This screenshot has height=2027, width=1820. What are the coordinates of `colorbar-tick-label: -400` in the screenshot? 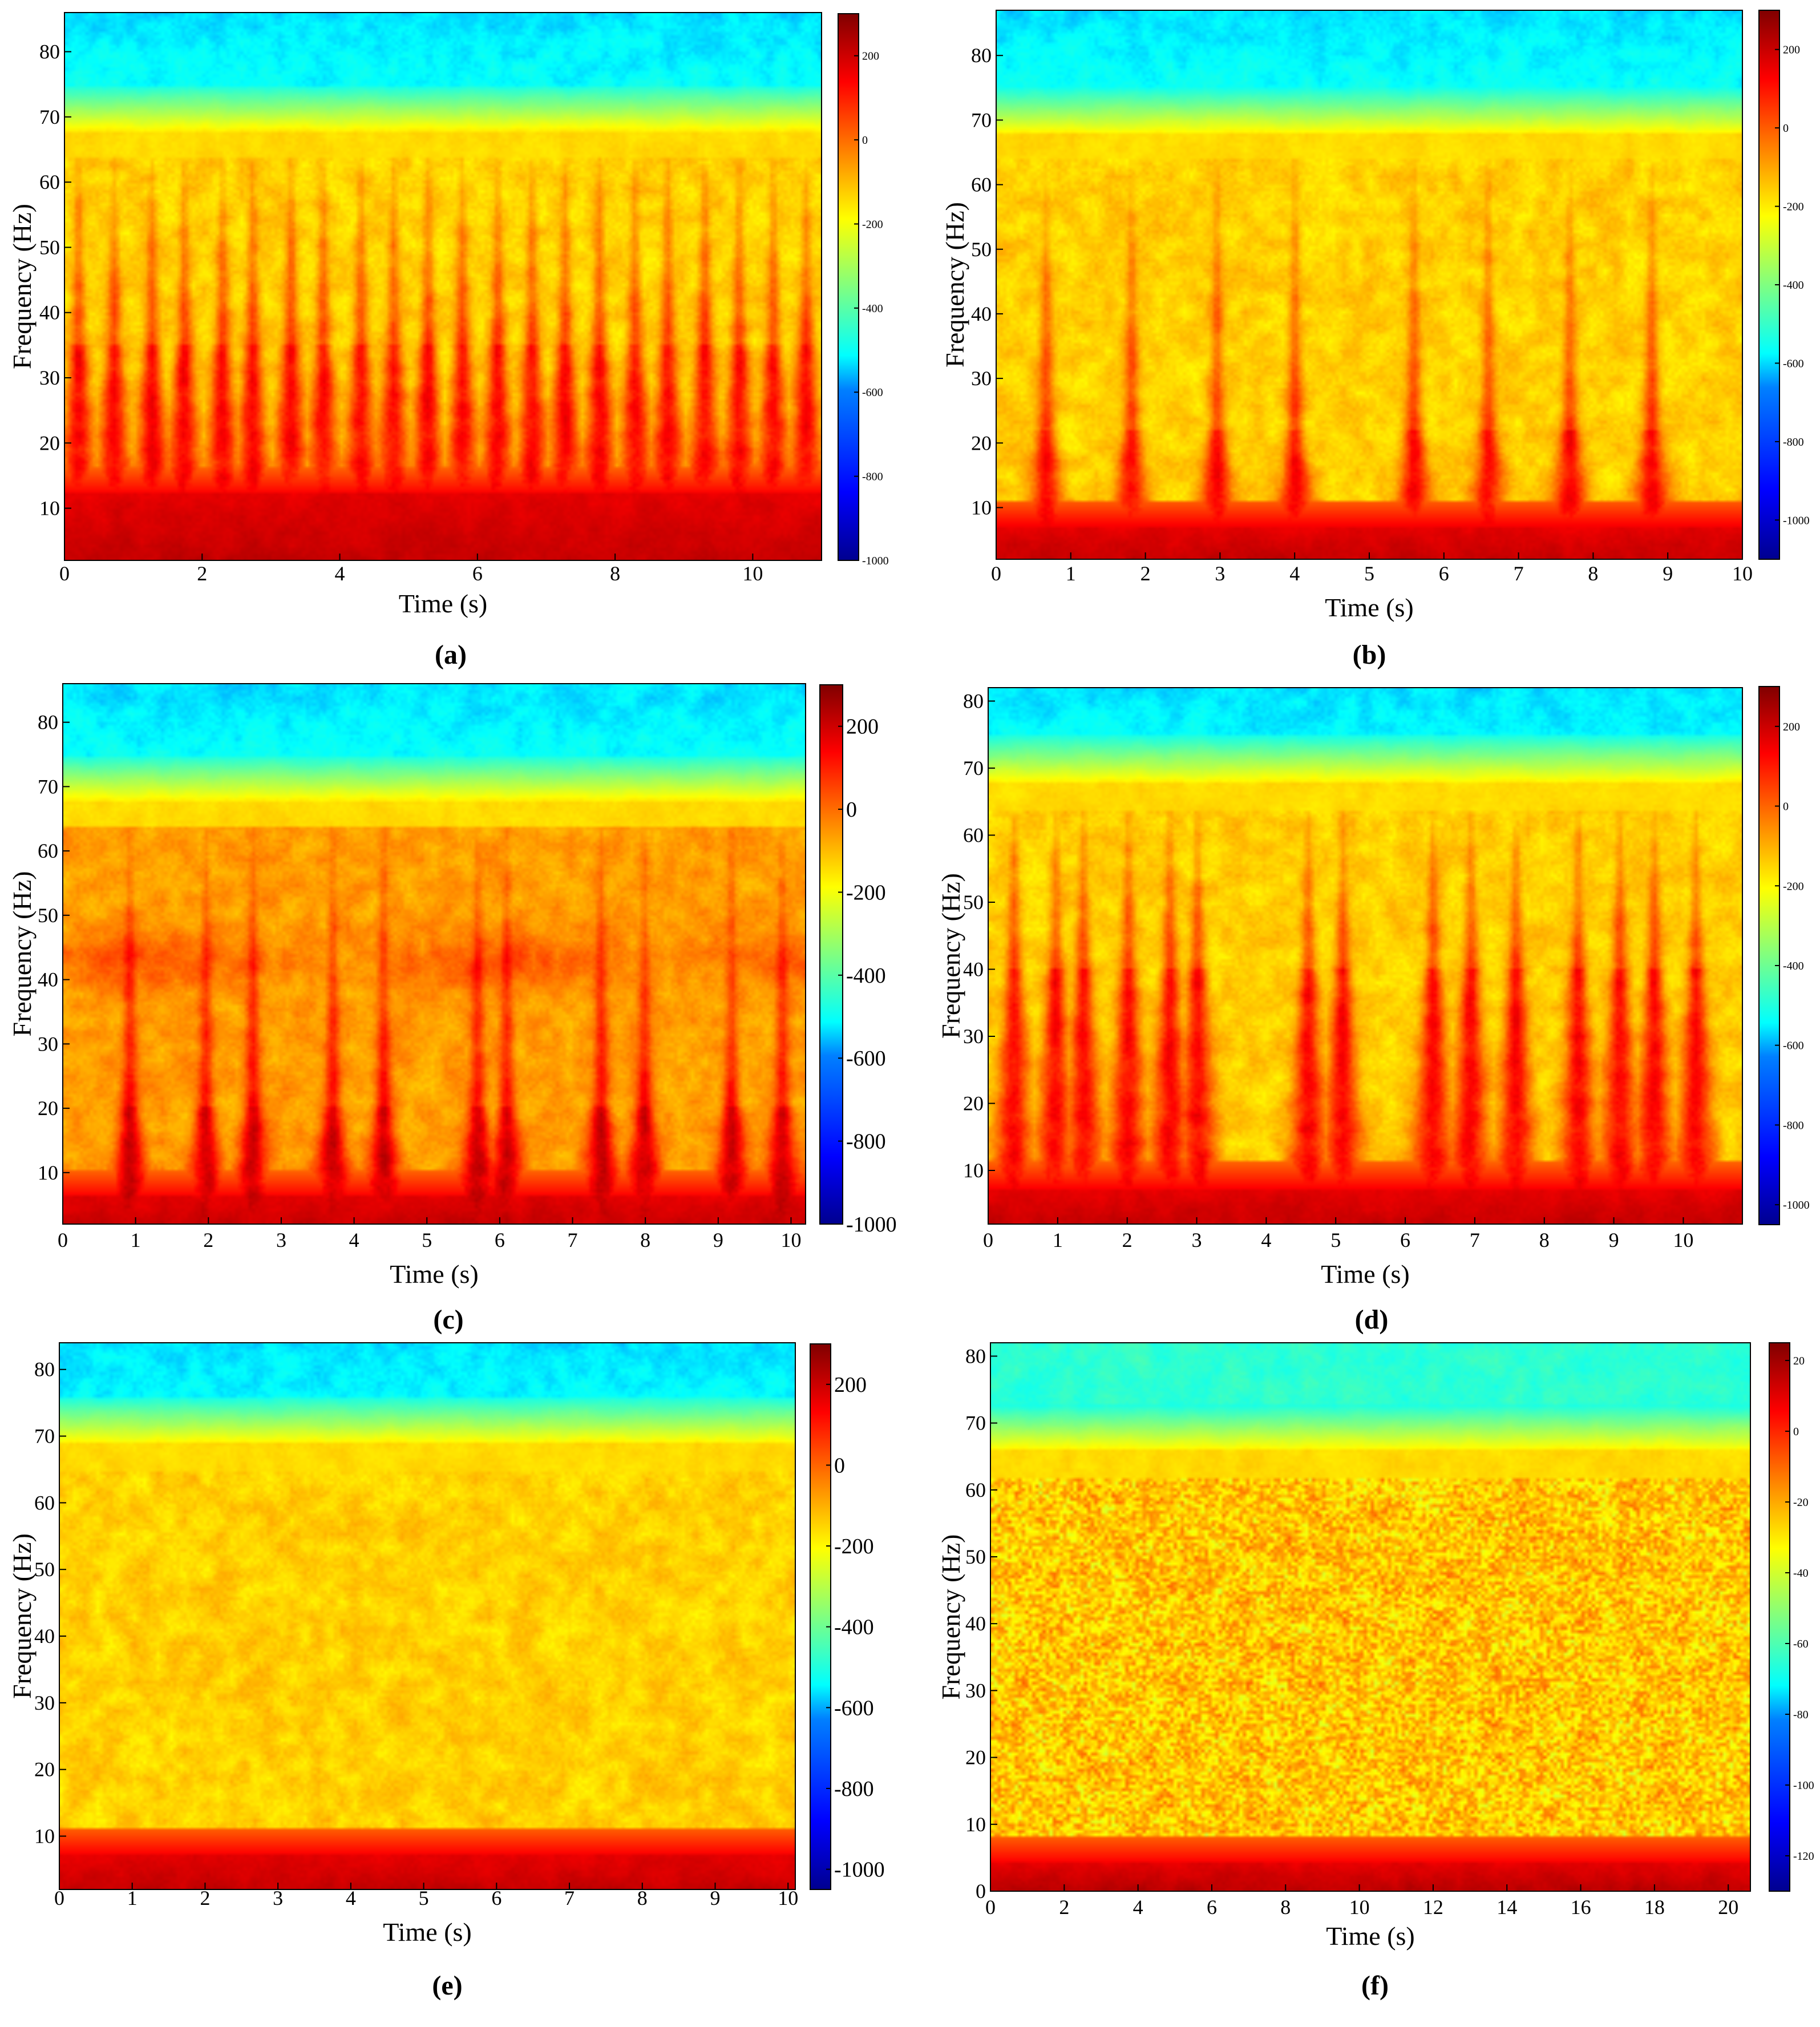 It's located at (854, 1628).